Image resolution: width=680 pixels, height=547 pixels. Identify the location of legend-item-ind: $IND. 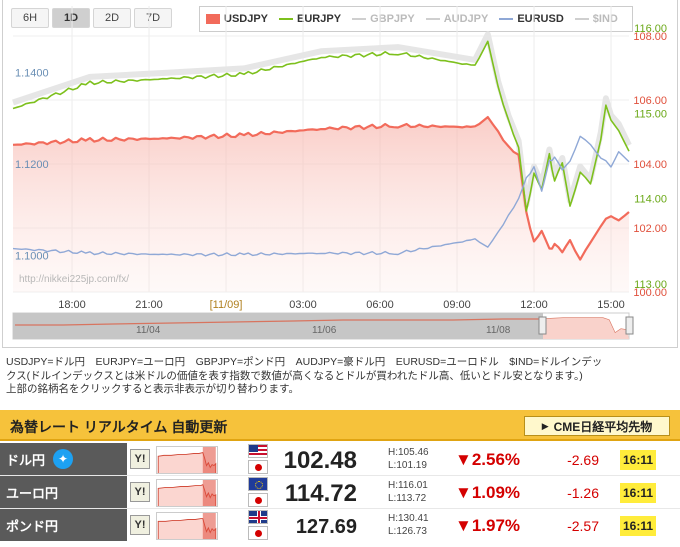
(596, 19).